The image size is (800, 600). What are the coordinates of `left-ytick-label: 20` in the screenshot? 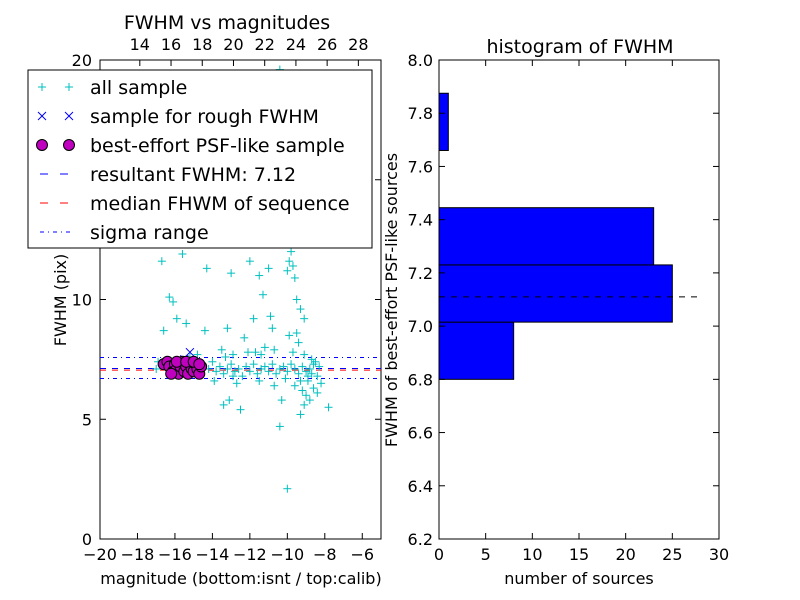 It's located at (82, 60).